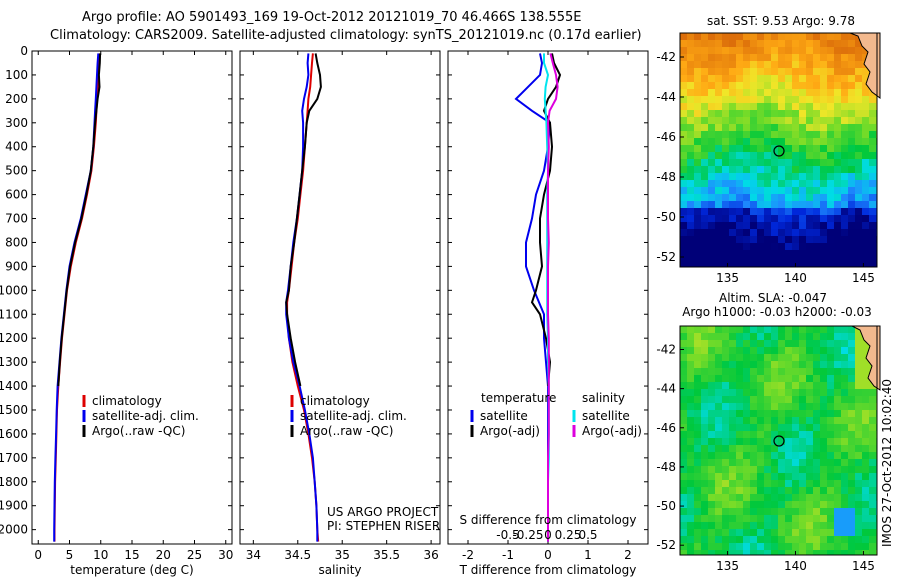 Image resolution: width=900 pixels, height=580 pixels. I want to click on legend-entry: climatology, so click(127, 401).